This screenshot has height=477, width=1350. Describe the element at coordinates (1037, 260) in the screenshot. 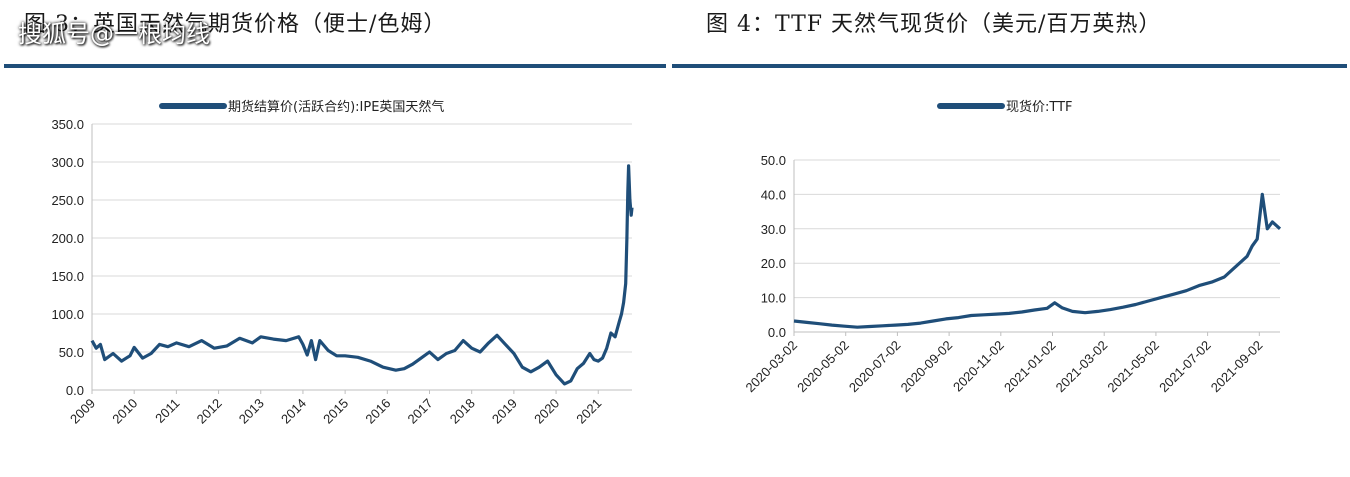

I see `series-line` at that location.